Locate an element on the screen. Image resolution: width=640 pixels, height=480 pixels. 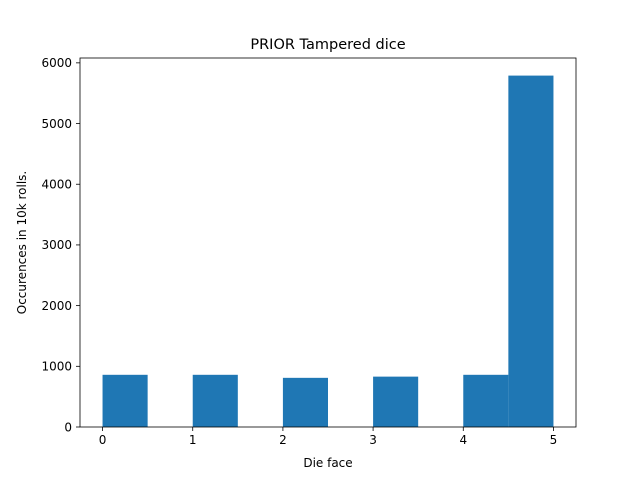
x-tick-label-3: 3 is located at coordinates (373, 440).